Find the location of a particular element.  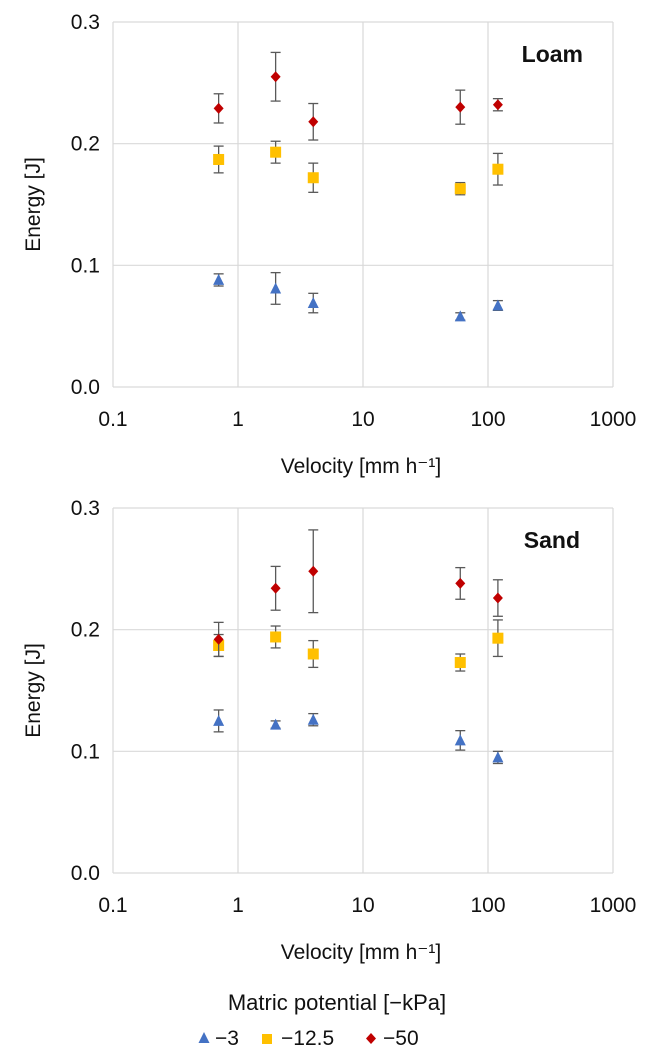

legend-marker-diamond is located at coordinates (371, 1038).